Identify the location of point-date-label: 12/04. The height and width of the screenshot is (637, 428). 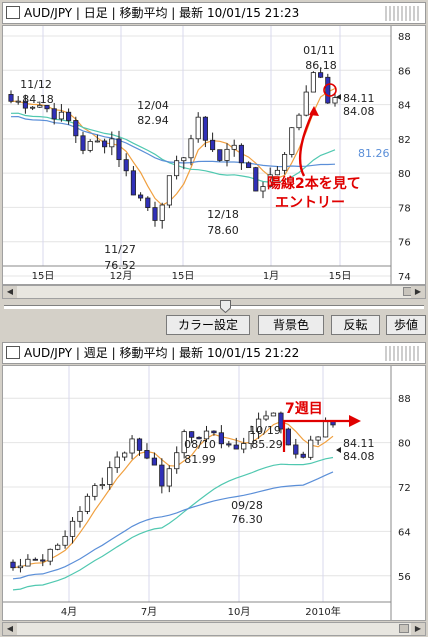
(153, 105).